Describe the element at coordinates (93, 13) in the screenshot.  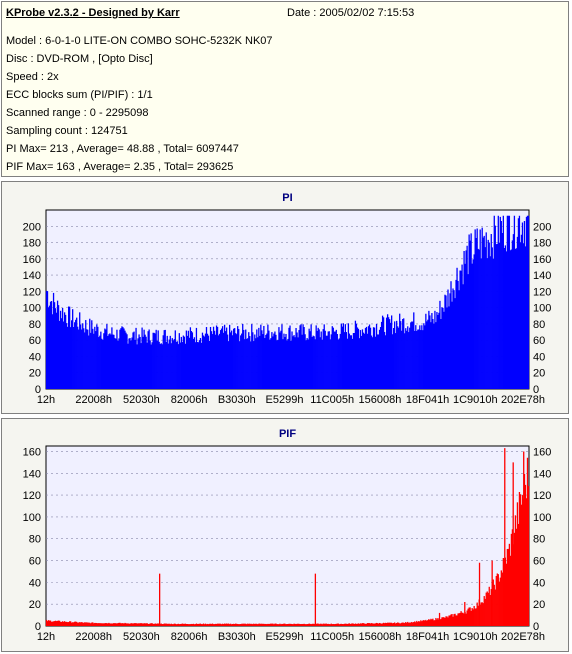
I see `app-title: KProbe v2.3.2 - Designed by Karr` at that location.